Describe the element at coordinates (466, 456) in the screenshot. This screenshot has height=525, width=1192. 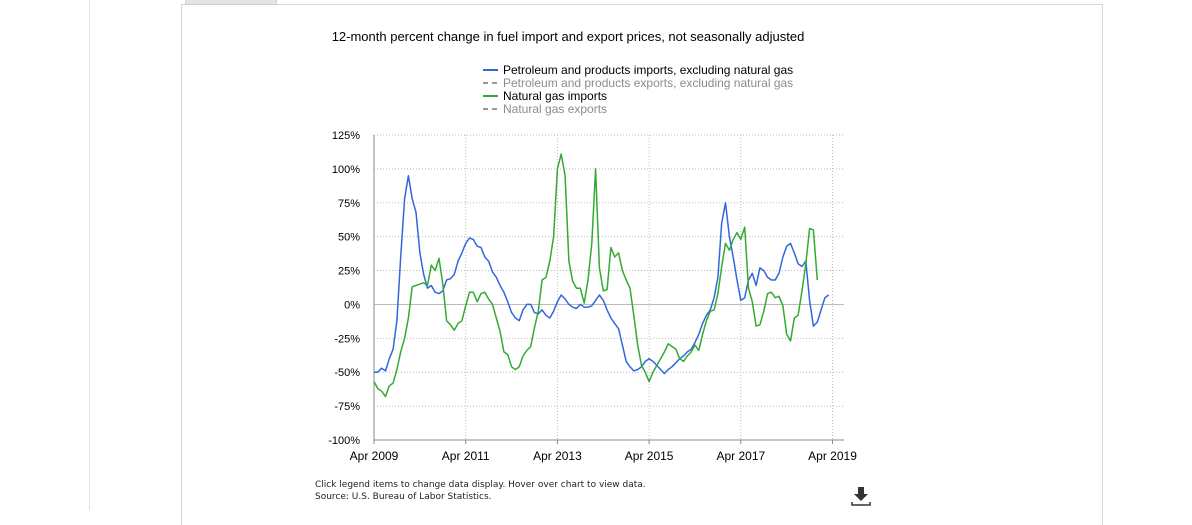
I see `x-tick-label: Apr 2011` at that location.